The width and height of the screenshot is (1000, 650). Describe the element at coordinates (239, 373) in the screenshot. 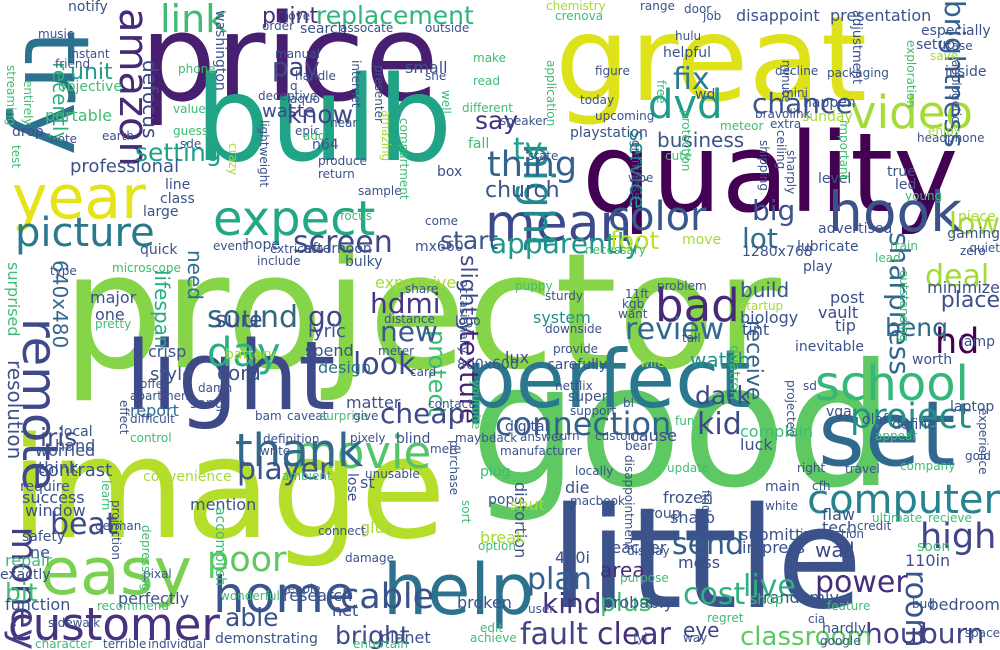

I see `word-cord: cord` at that location.